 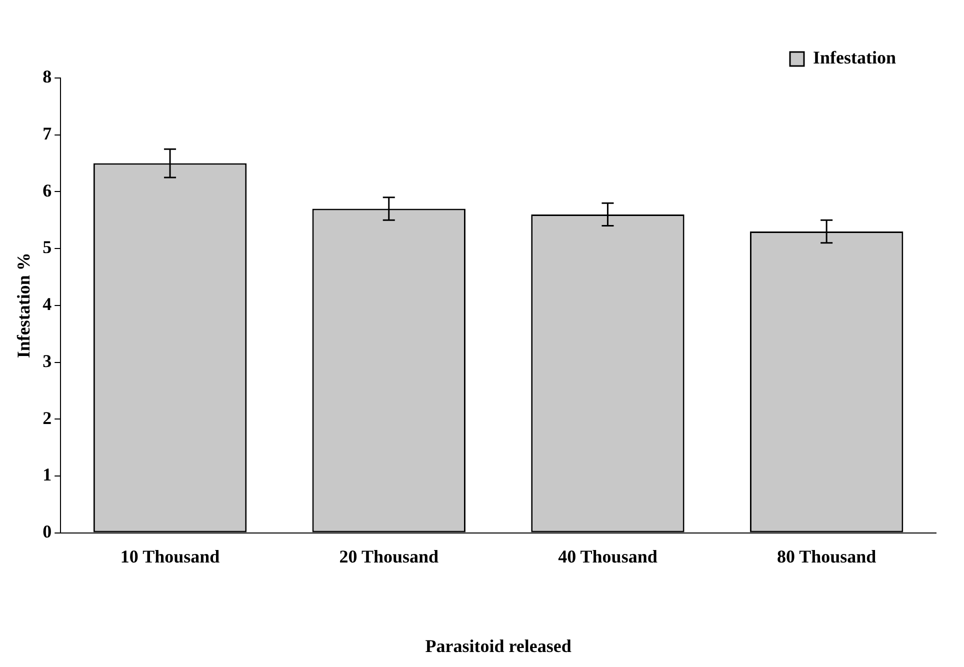 What do you see at coordinates (388, 556) in the screenshot?
I see `x-tick-label: 20 Thousand` at bounding box center [388, 556].